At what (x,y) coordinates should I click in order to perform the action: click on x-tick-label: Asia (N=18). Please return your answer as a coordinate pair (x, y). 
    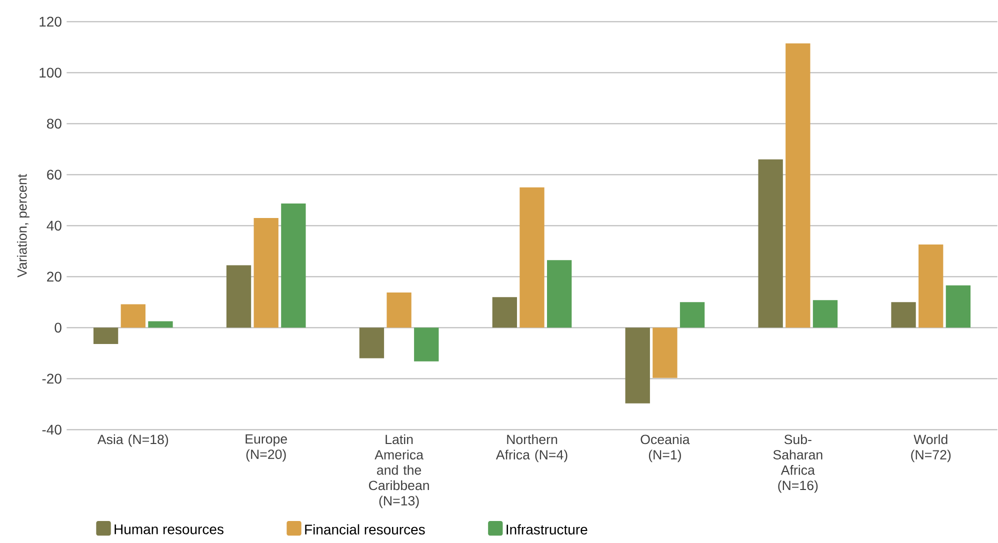
    Looking at the image, I should click on (132, 440).